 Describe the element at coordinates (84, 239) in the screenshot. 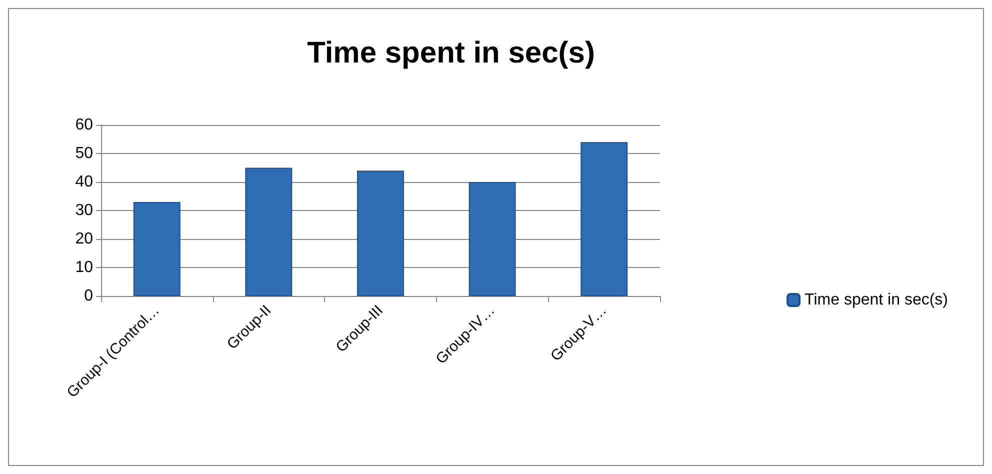

I see `y-tick-label: 20` at that location.